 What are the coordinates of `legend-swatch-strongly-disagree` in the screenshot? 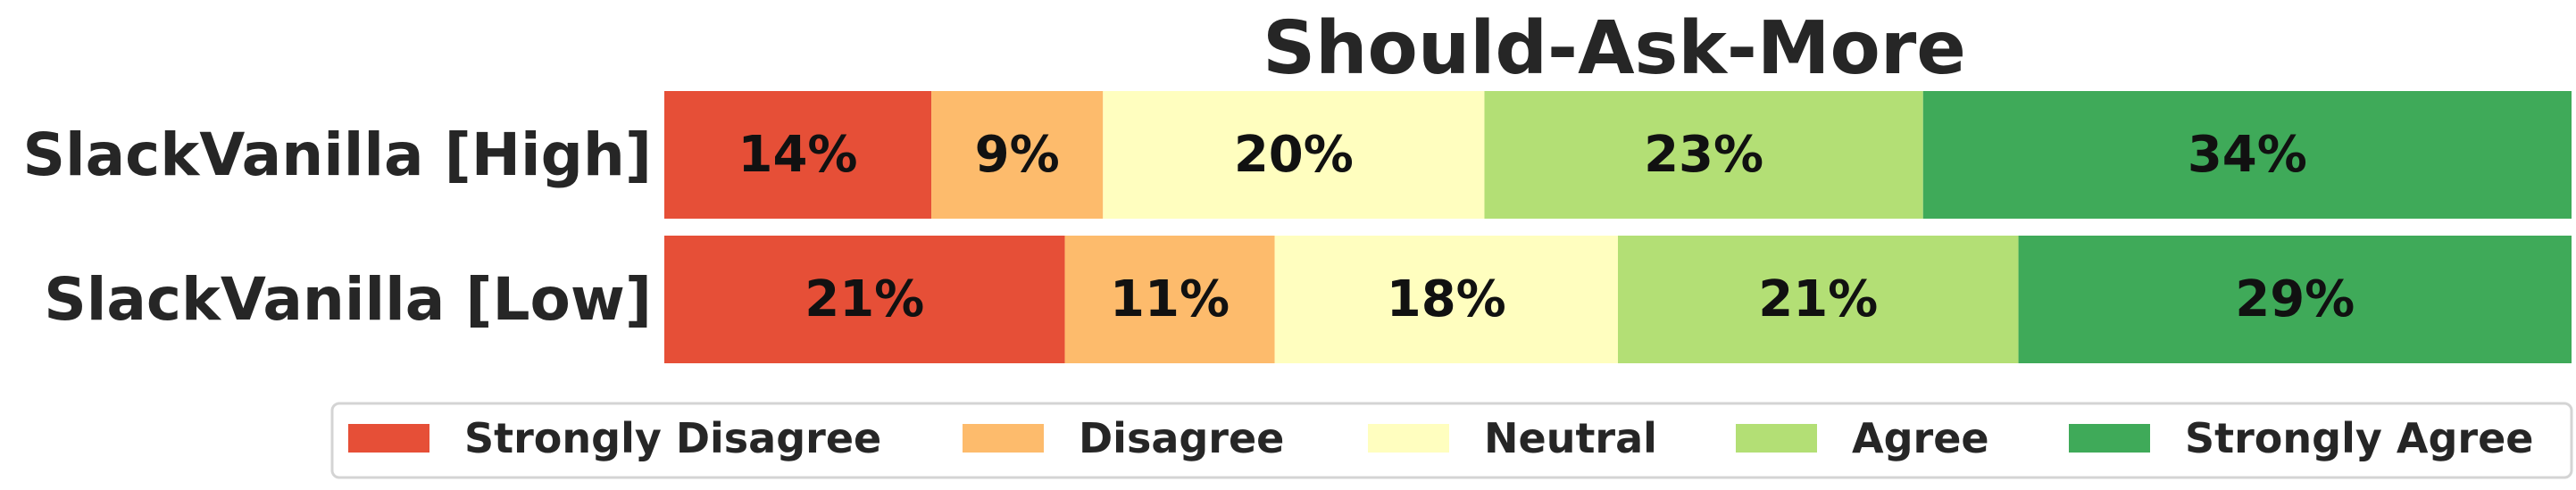 It's located at (388, 438).